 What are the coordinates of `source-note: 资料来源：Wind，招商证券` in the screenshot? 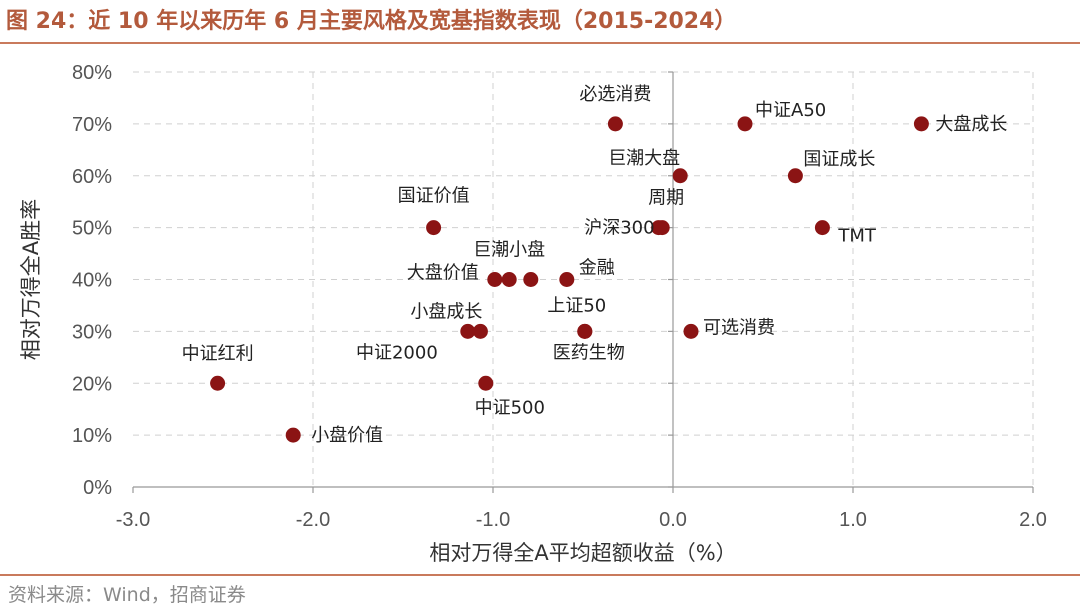 It's located at (127, 595).